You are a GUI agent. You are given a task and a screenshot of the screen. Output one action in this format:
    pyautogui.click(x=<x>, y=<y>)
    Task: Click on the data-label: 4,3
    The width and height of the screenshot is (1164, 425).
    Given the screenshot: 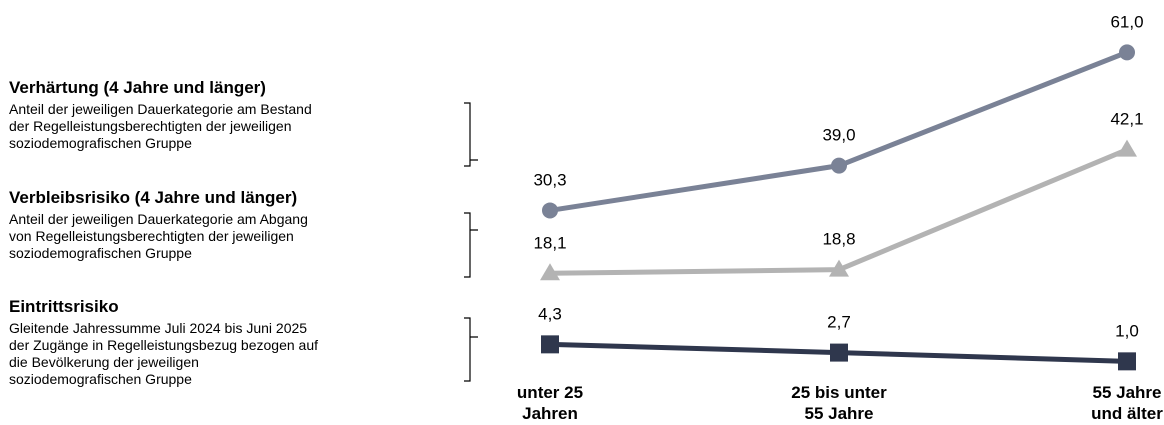 What is the action you would take?
    pyautogui.click(x=550, y=313)
    